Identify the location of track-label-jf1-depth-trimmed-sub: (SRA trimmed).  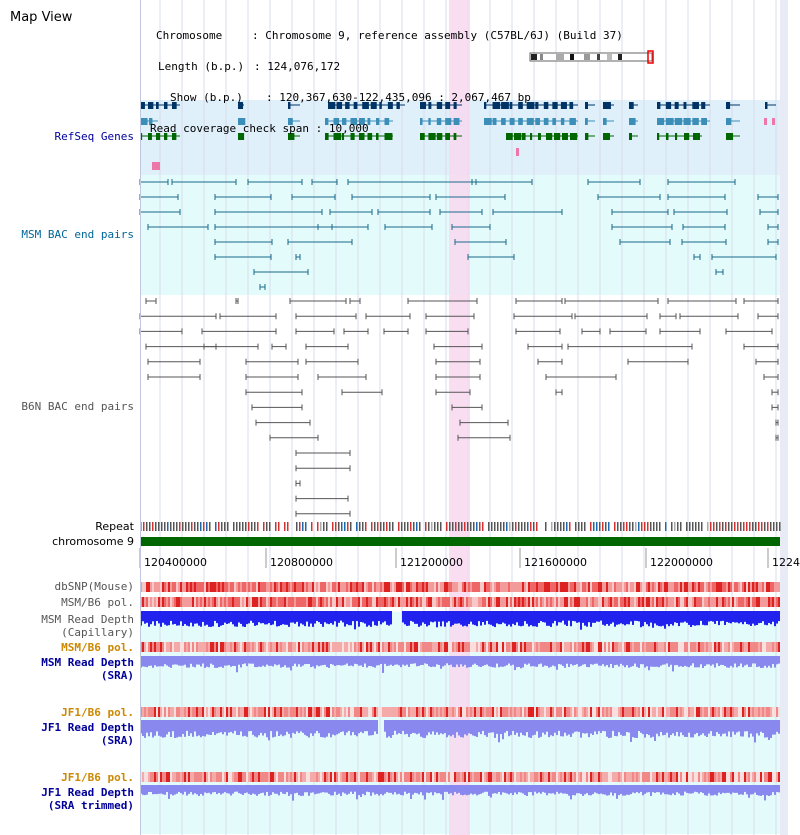
(90, 805).